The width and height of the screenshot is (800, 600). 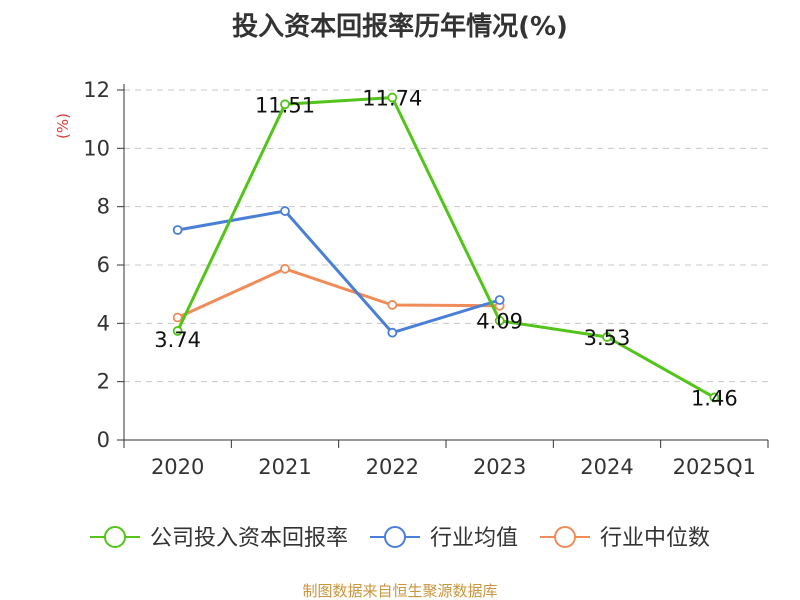 I want to click on source-note: 制图数据来自恒生聚源数据库, so click(x=399, y=591).